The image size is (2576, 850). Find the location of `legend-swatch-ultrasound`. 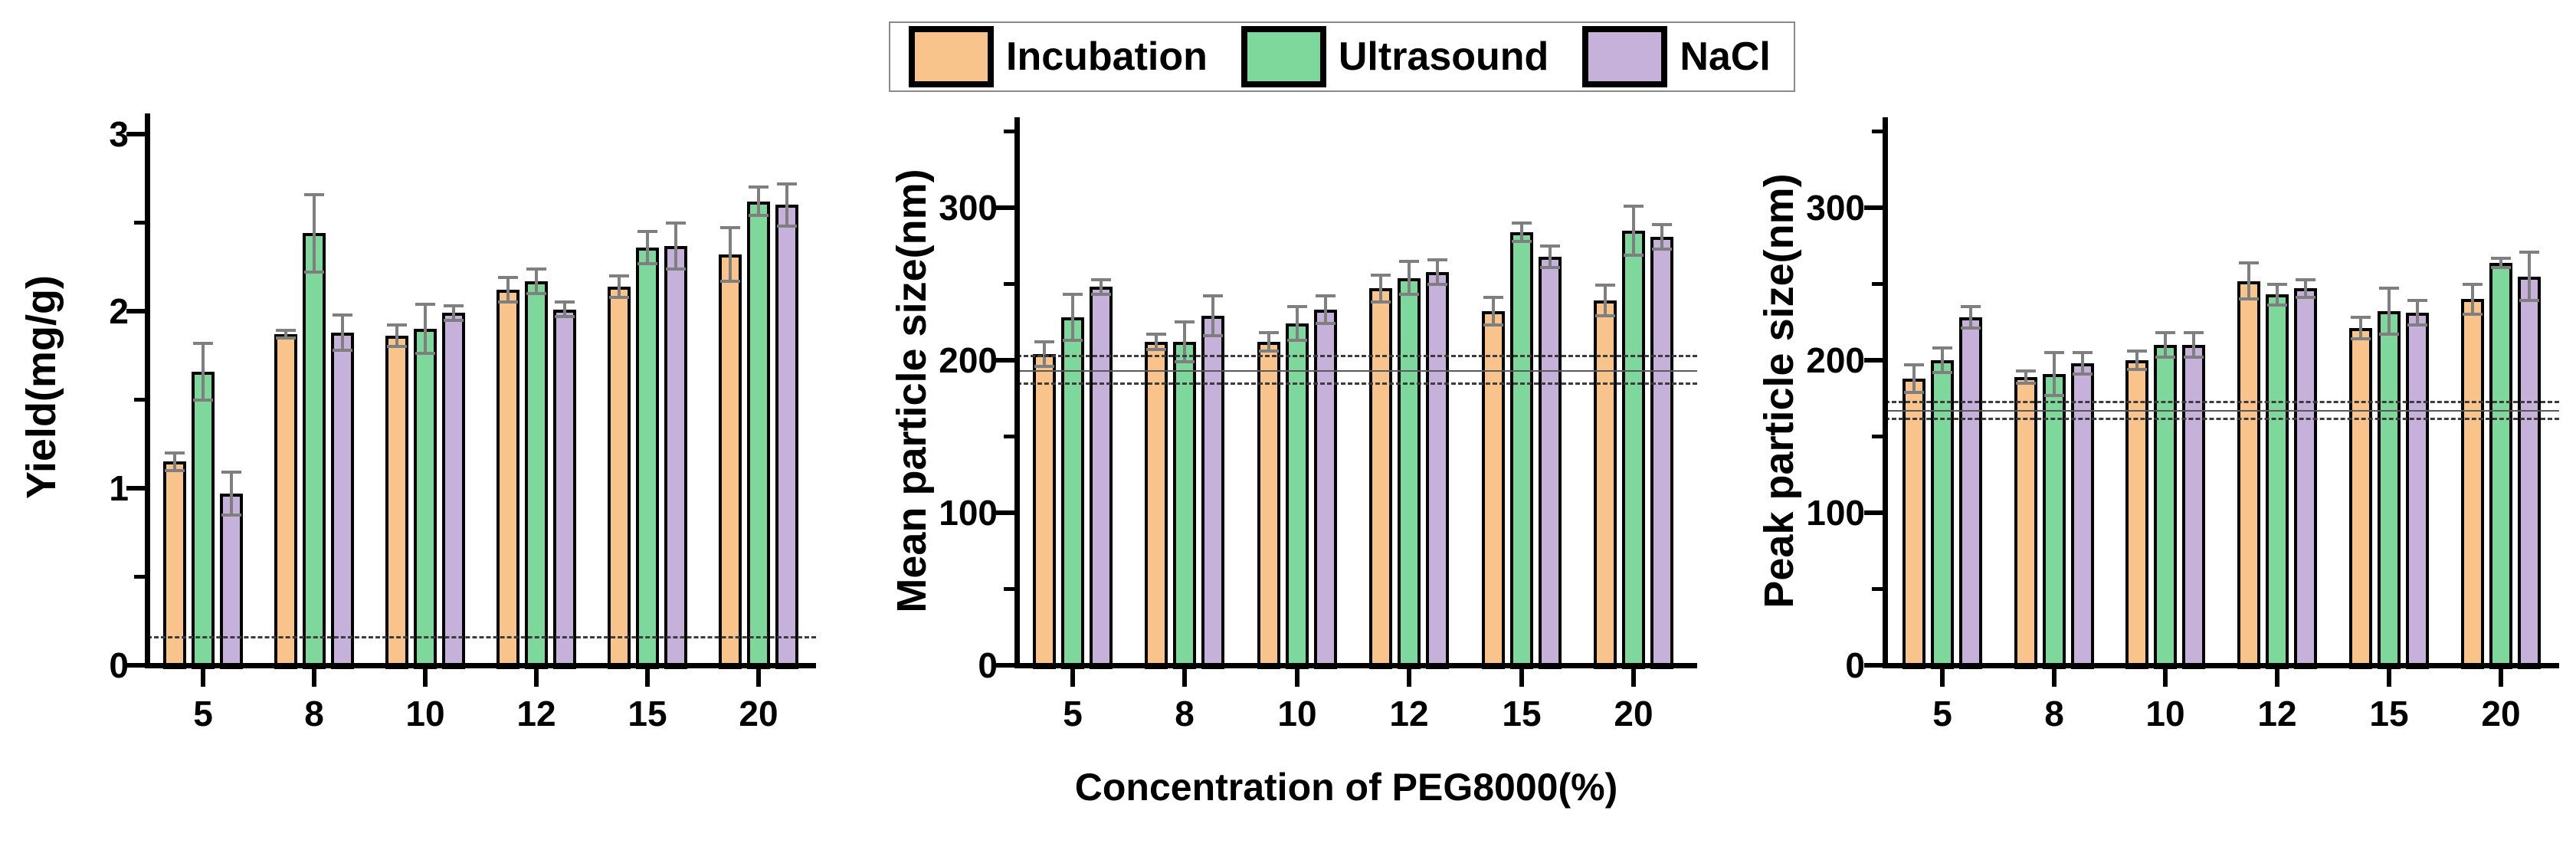

legend-swatch-ultrasound is located at coordinates (1283, 56).